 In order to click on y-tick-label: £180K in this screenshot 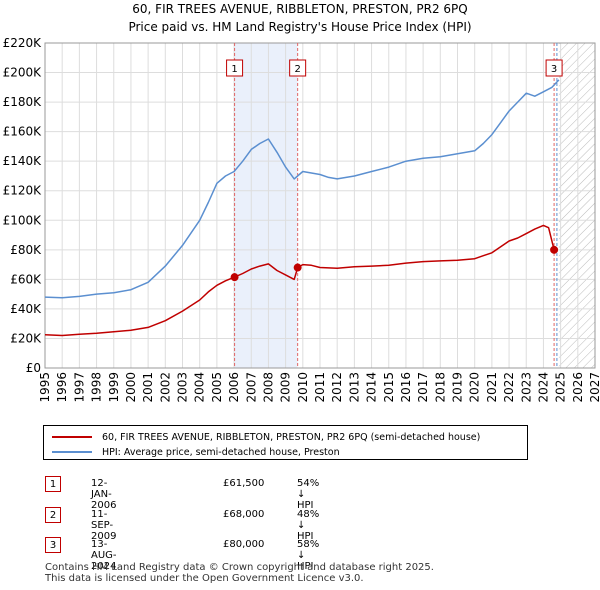, I will do `click(23, 102)`.